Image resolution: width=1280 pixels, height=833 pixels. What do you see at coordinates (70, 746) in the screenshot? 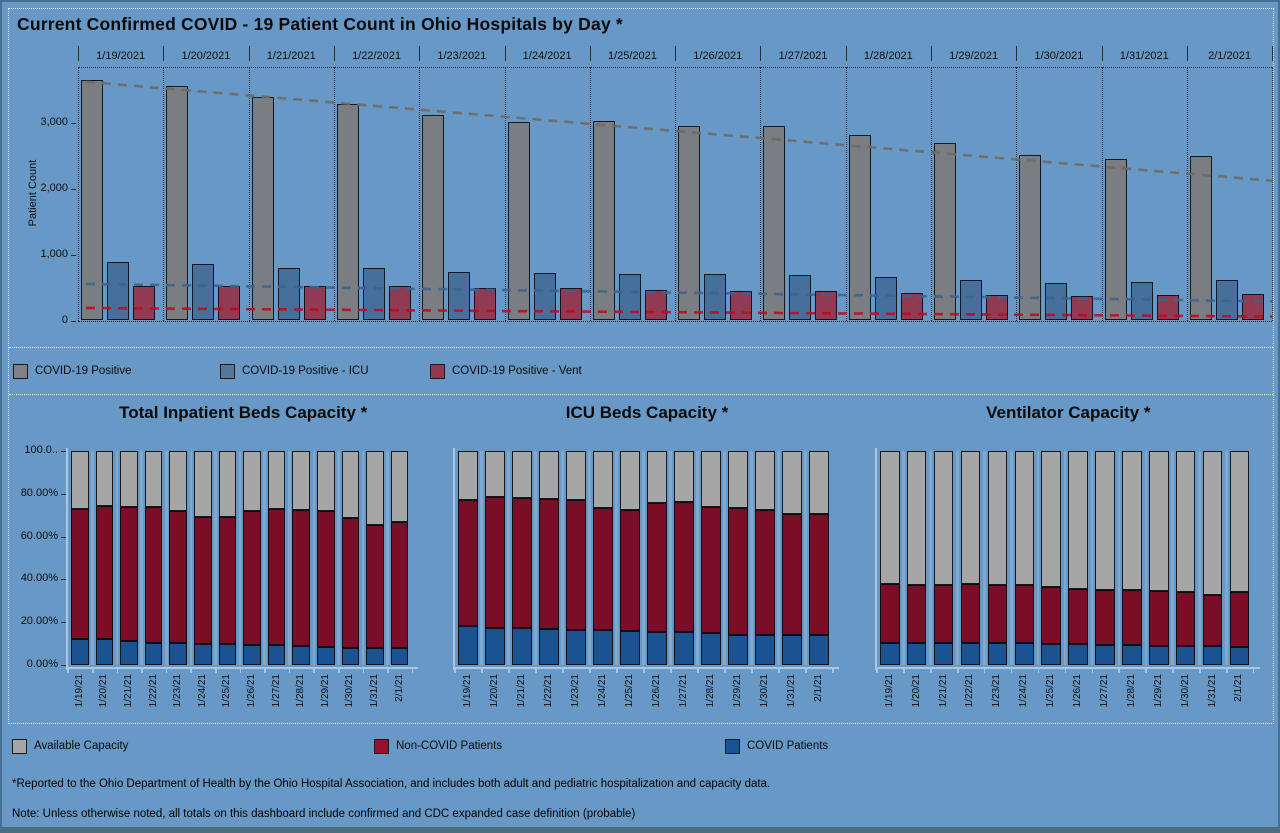
I see `legend-item-available-capacity: Available Capacity` at bounding box center [70, 746].